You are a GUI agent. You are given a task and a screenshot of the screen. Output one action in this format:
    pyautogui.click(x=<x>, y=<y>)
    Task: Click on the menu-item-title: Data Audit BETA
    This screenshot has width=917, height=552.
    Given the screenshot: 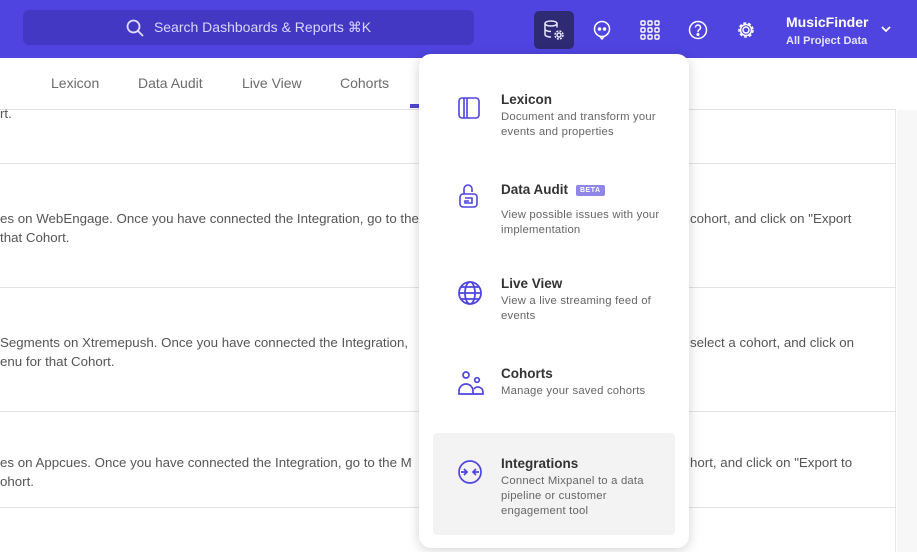 What is the action you would take?
    pyautogui.click(x=553, y=189)
    